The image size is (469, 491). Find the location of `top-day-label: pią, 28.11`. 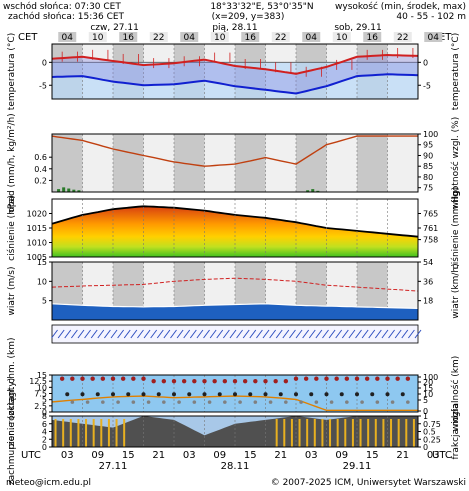

top-day-label: pią, 28.11 is located at coordinates (234, 28).